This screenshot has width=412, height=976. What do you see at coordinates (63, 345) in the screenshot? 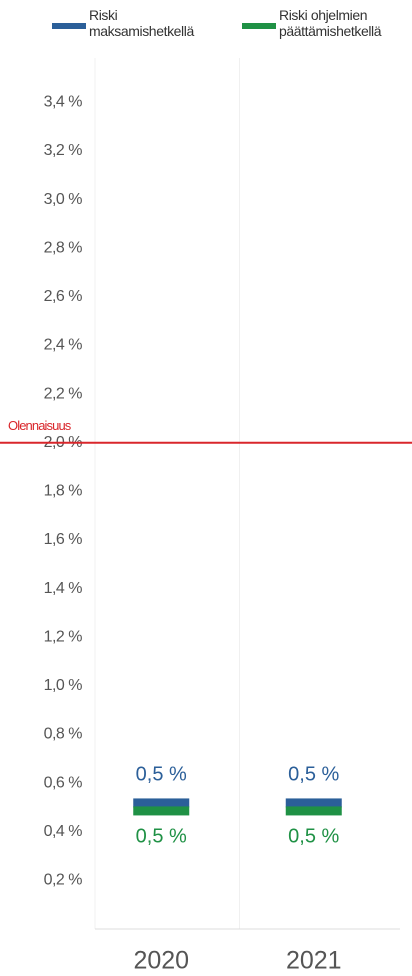
I see `y-tick-label: 2,4 %` at bounding box center [63, 345].